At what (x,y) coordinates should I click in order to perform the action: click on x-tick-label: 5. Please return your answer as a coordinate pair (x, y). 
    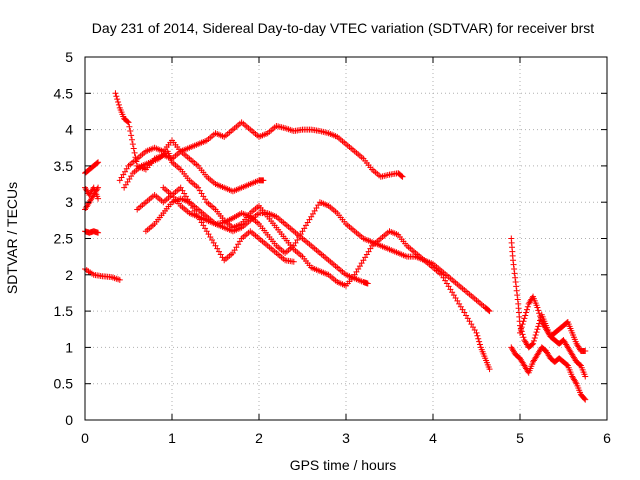
    Looking at the image, I should click on (520, 438).